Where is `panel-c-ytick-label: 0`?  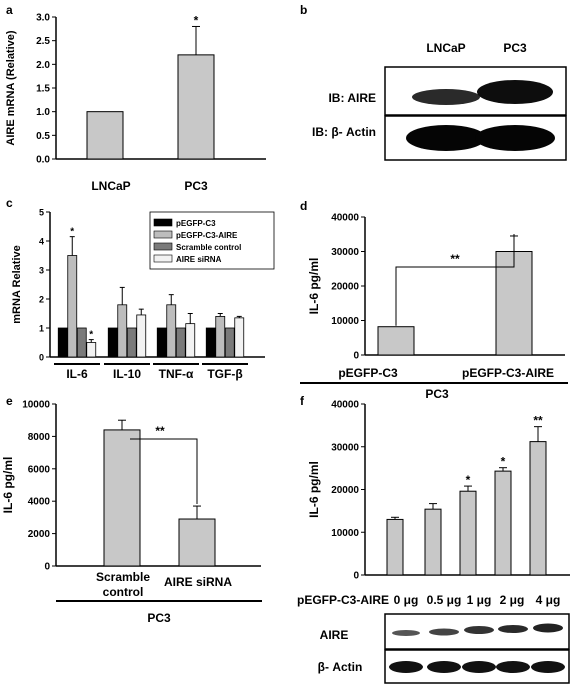
panel-c-ytick-label: 0 is located at coordinates (41, 358).